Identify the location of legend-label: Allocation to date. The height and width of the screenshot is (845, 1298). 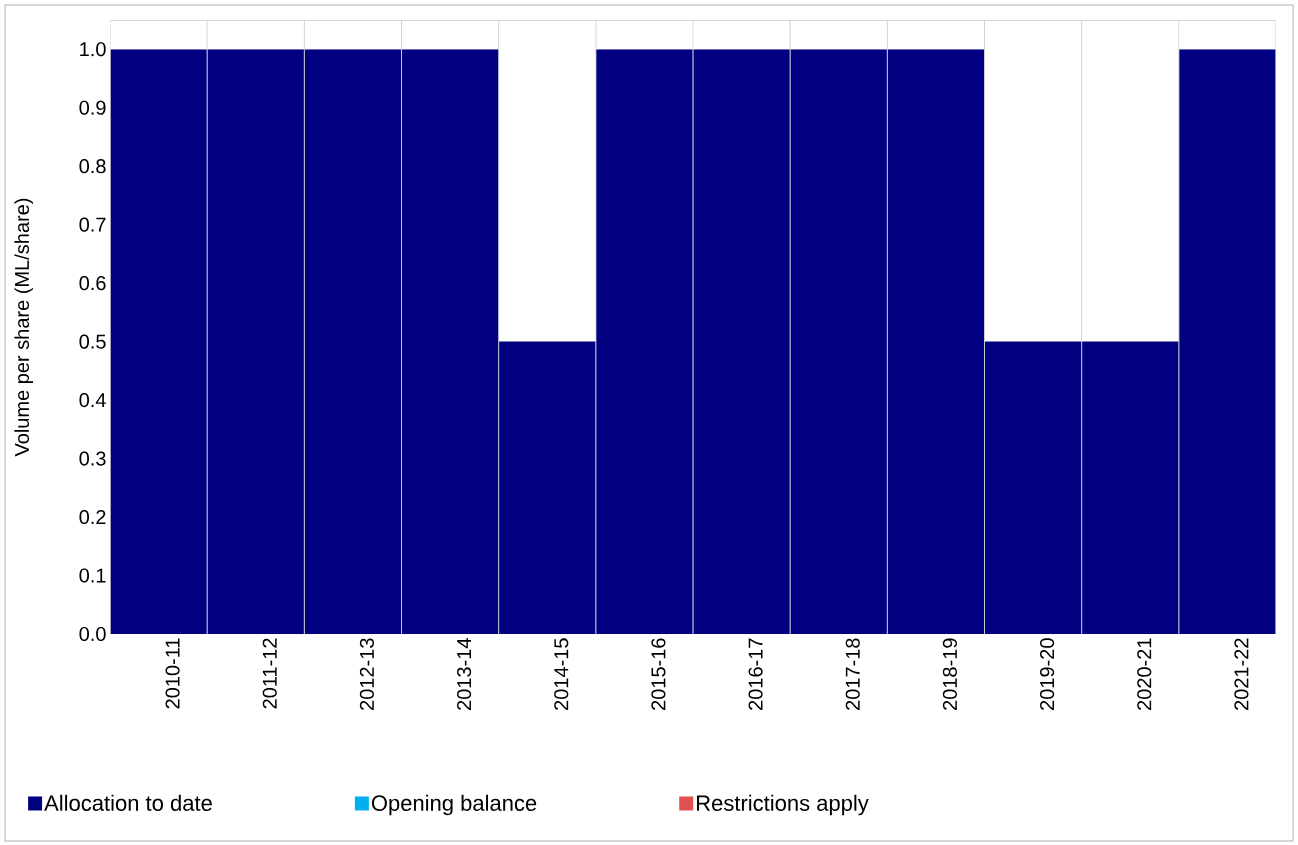
(128, 802).